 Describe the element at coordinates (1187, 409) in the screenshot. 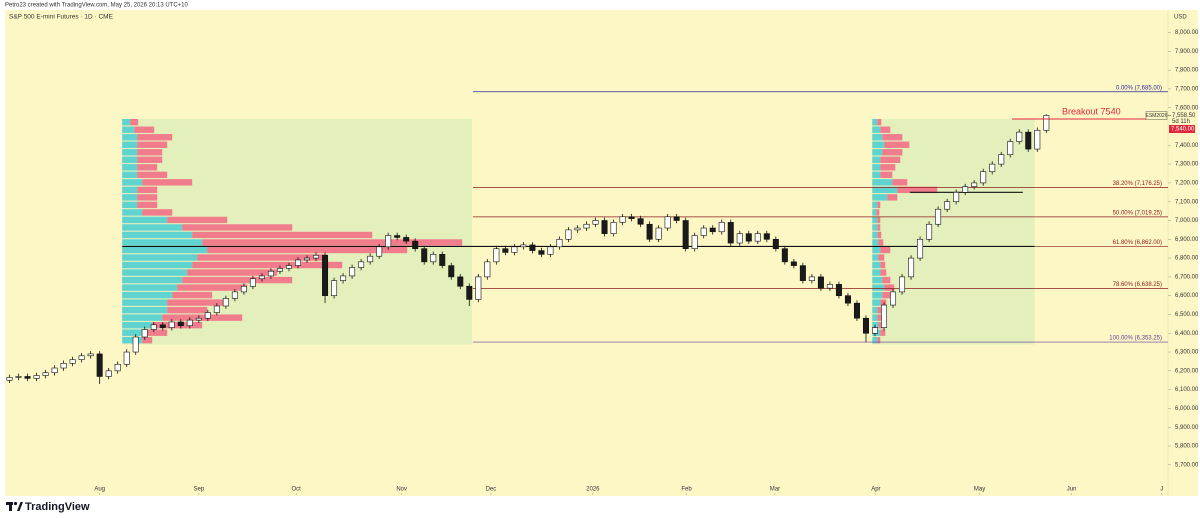

I see `y-tick-label: 6,000.00` at that location.